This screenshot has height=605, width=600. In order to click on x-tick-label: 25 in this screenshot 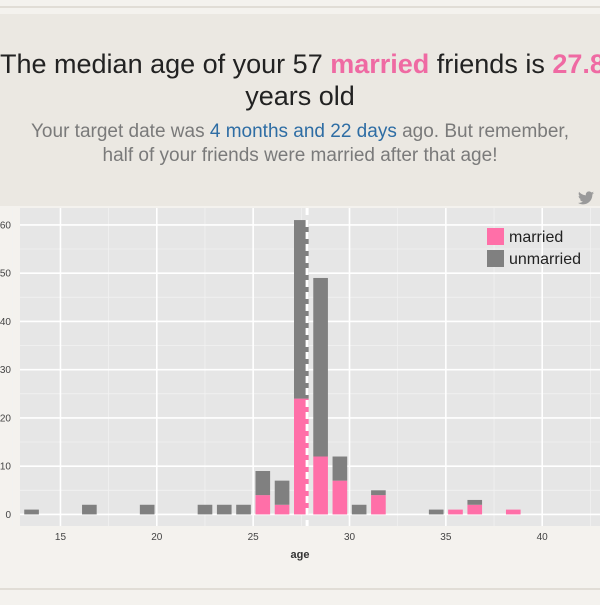, I will do `click(254, 537)`.